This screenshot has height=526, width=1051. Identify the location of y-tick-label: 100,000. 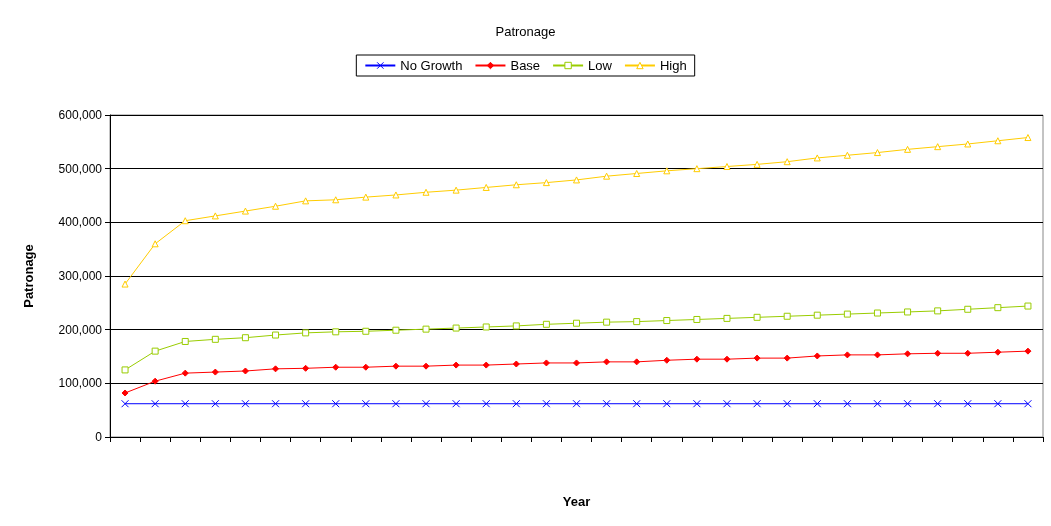
(80, 383).